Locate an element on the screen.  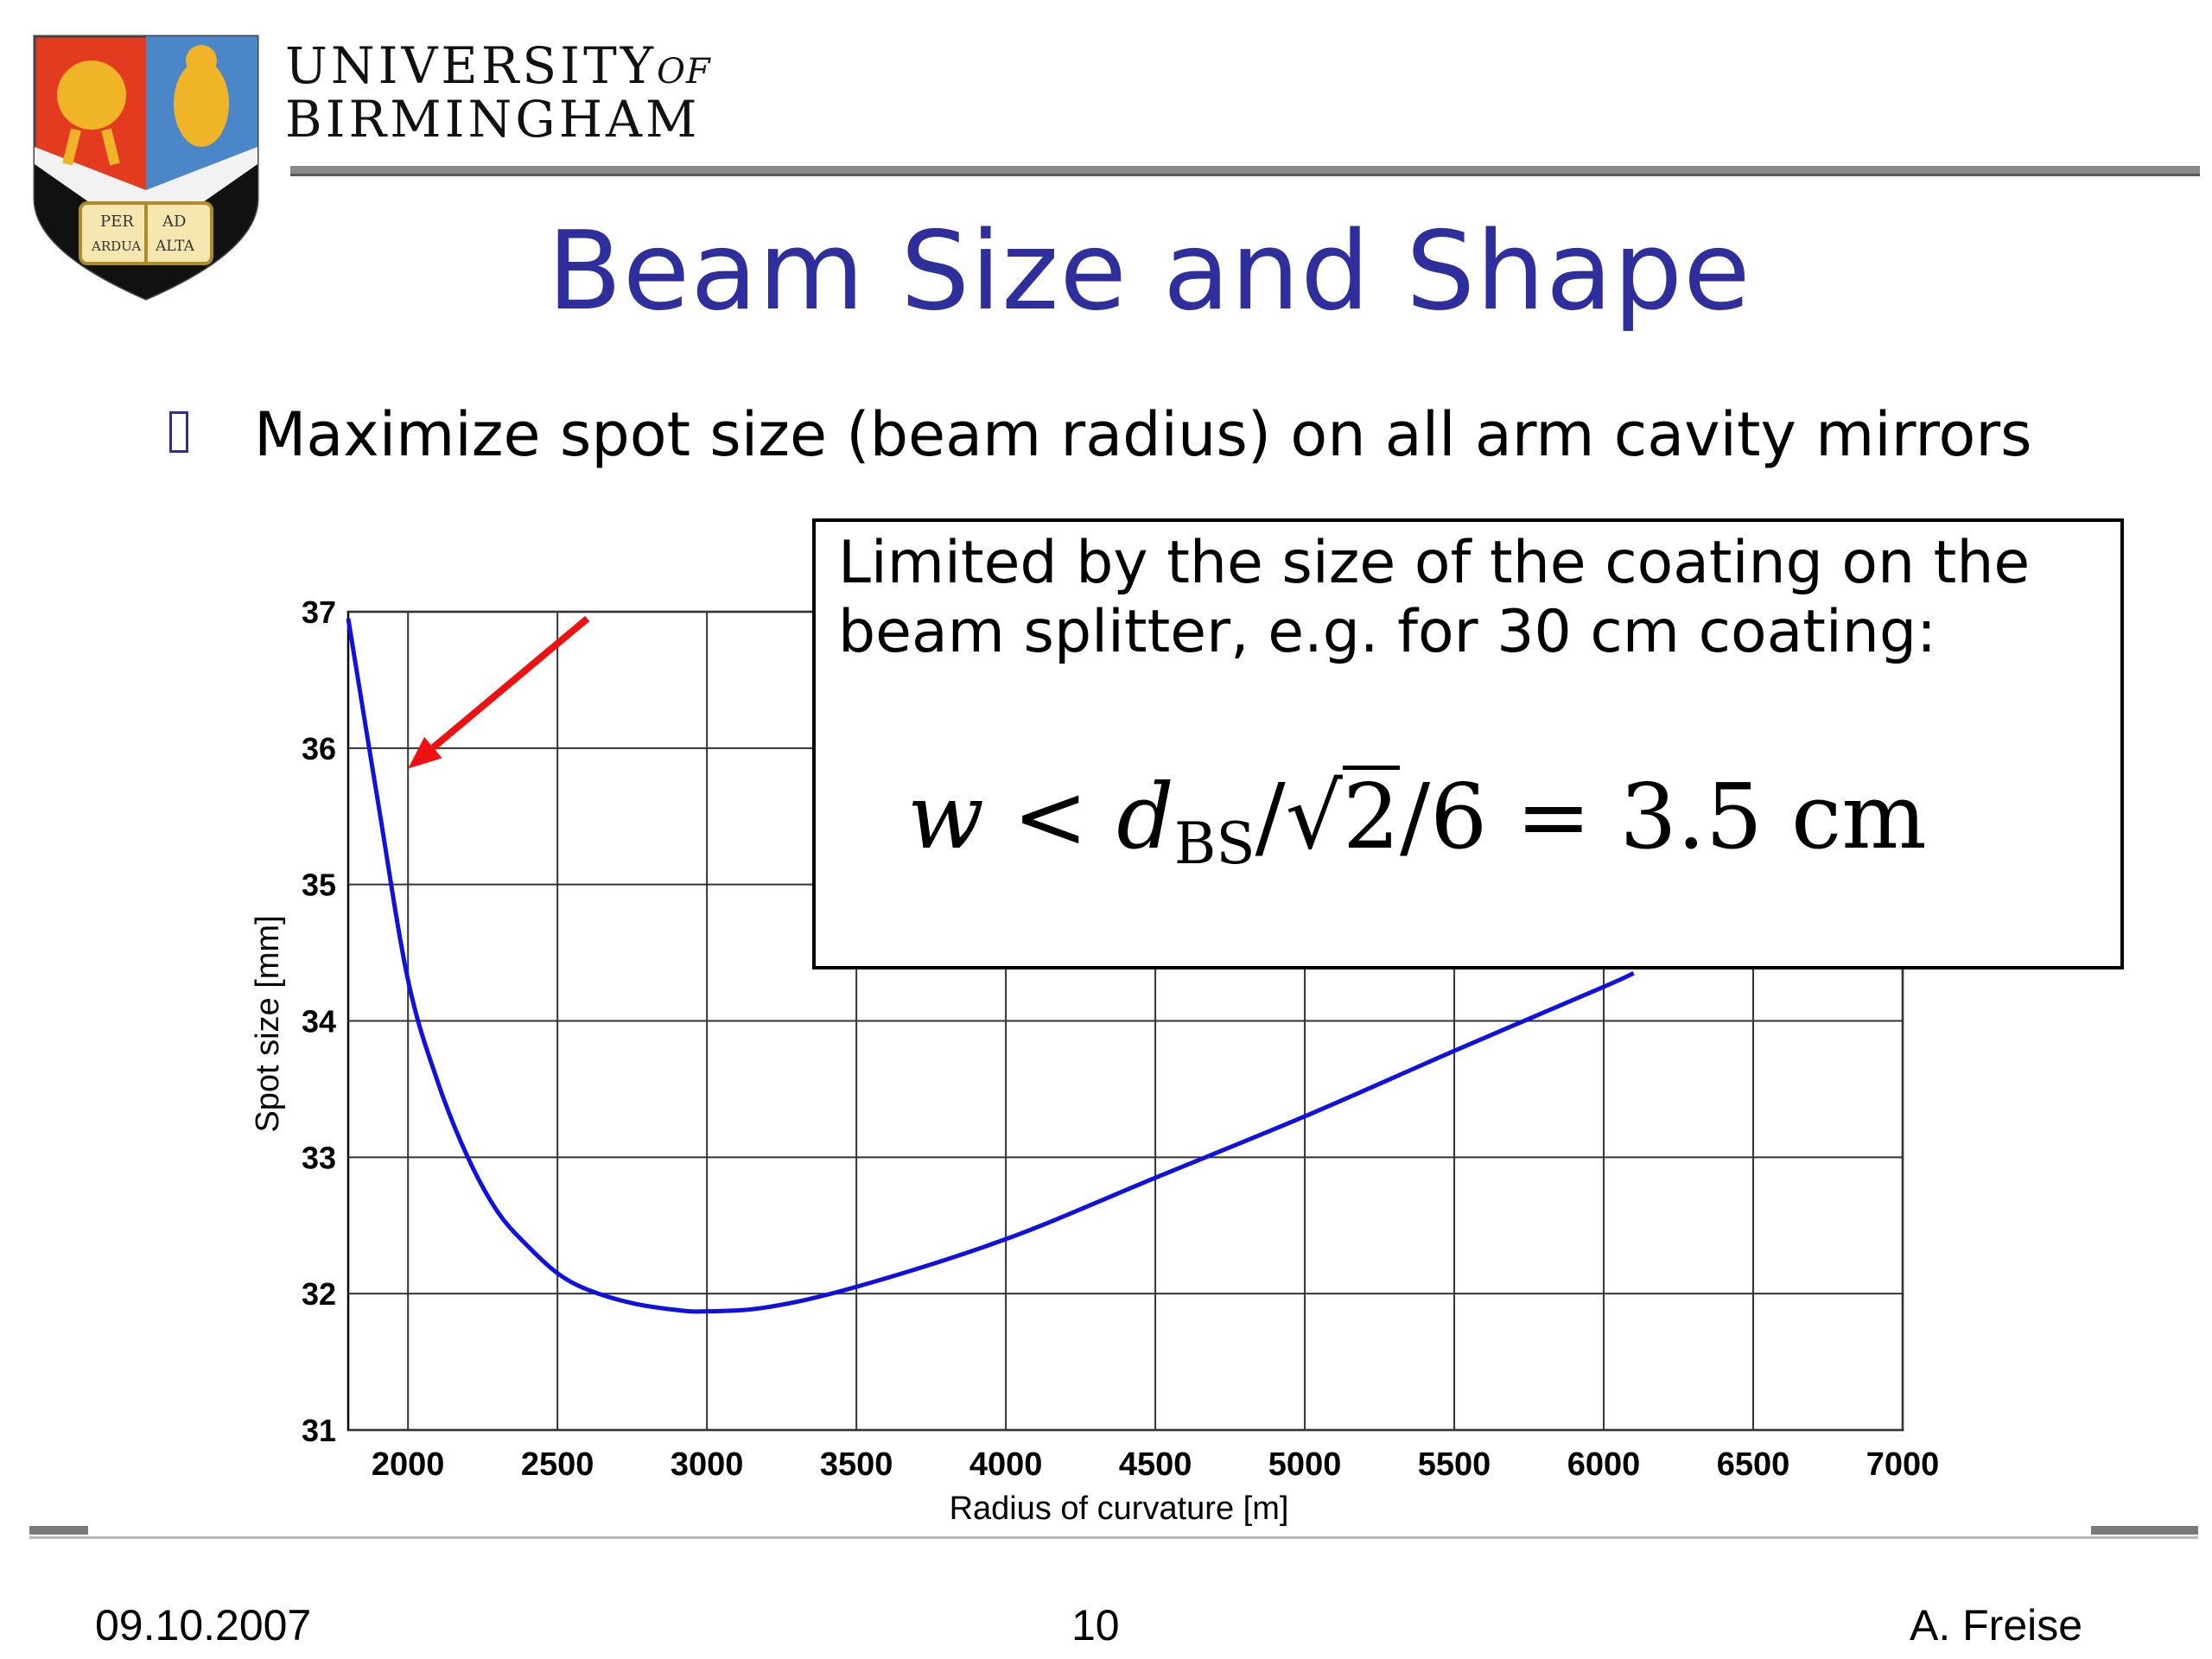
chart-annotation is located at coordinates (499, 692).